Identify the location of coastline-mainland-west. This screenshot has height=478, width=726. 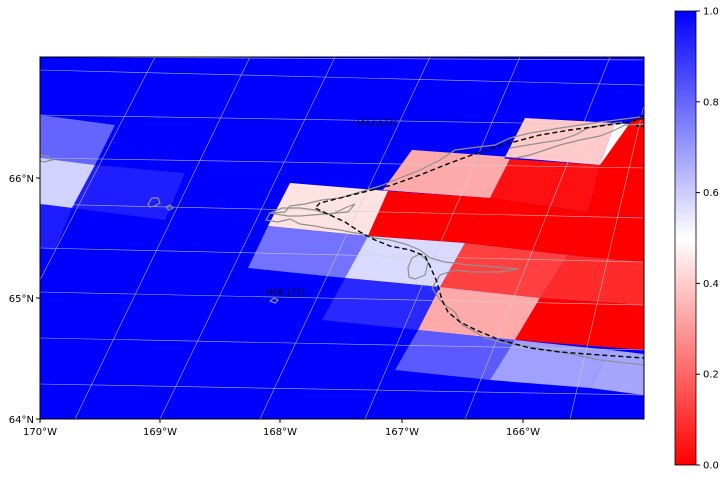
(47, 158).